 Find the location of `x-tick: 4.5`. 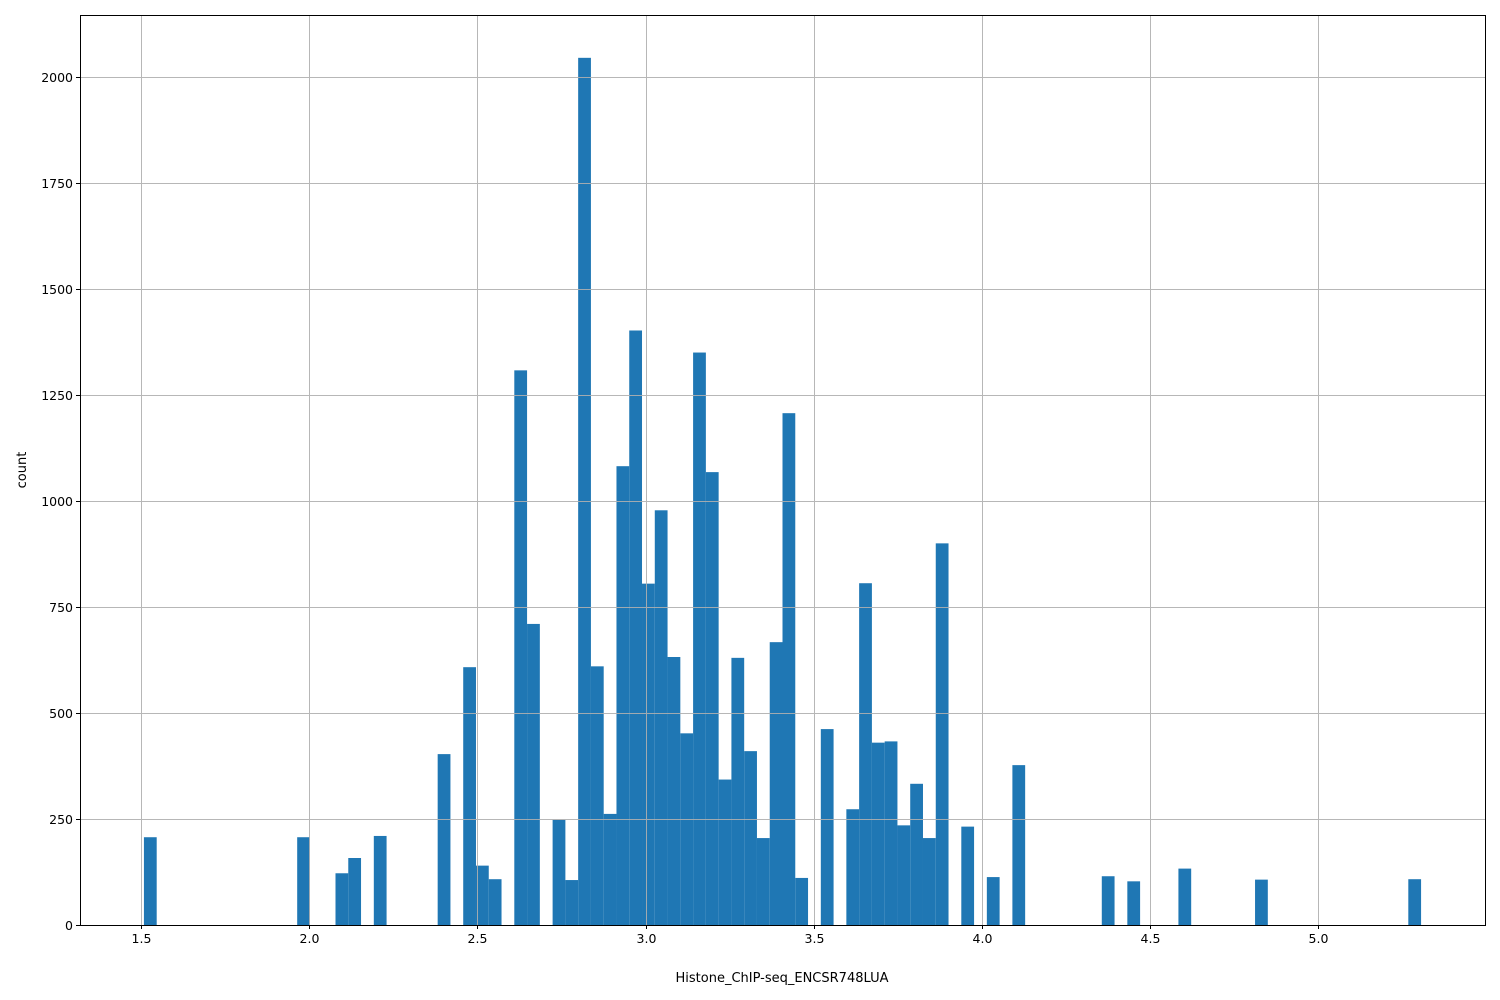

x-tick: 4.5 is located at coordinates (1151, 935).